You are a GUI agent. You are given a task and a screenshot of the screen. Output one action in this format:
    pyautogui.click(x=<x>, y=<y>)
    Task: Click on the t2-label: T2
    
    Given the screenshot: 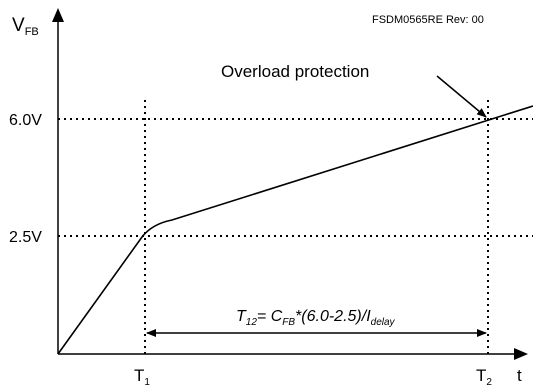 What is the action you would take?
    pyautogui.click(x=484, y=376)
    